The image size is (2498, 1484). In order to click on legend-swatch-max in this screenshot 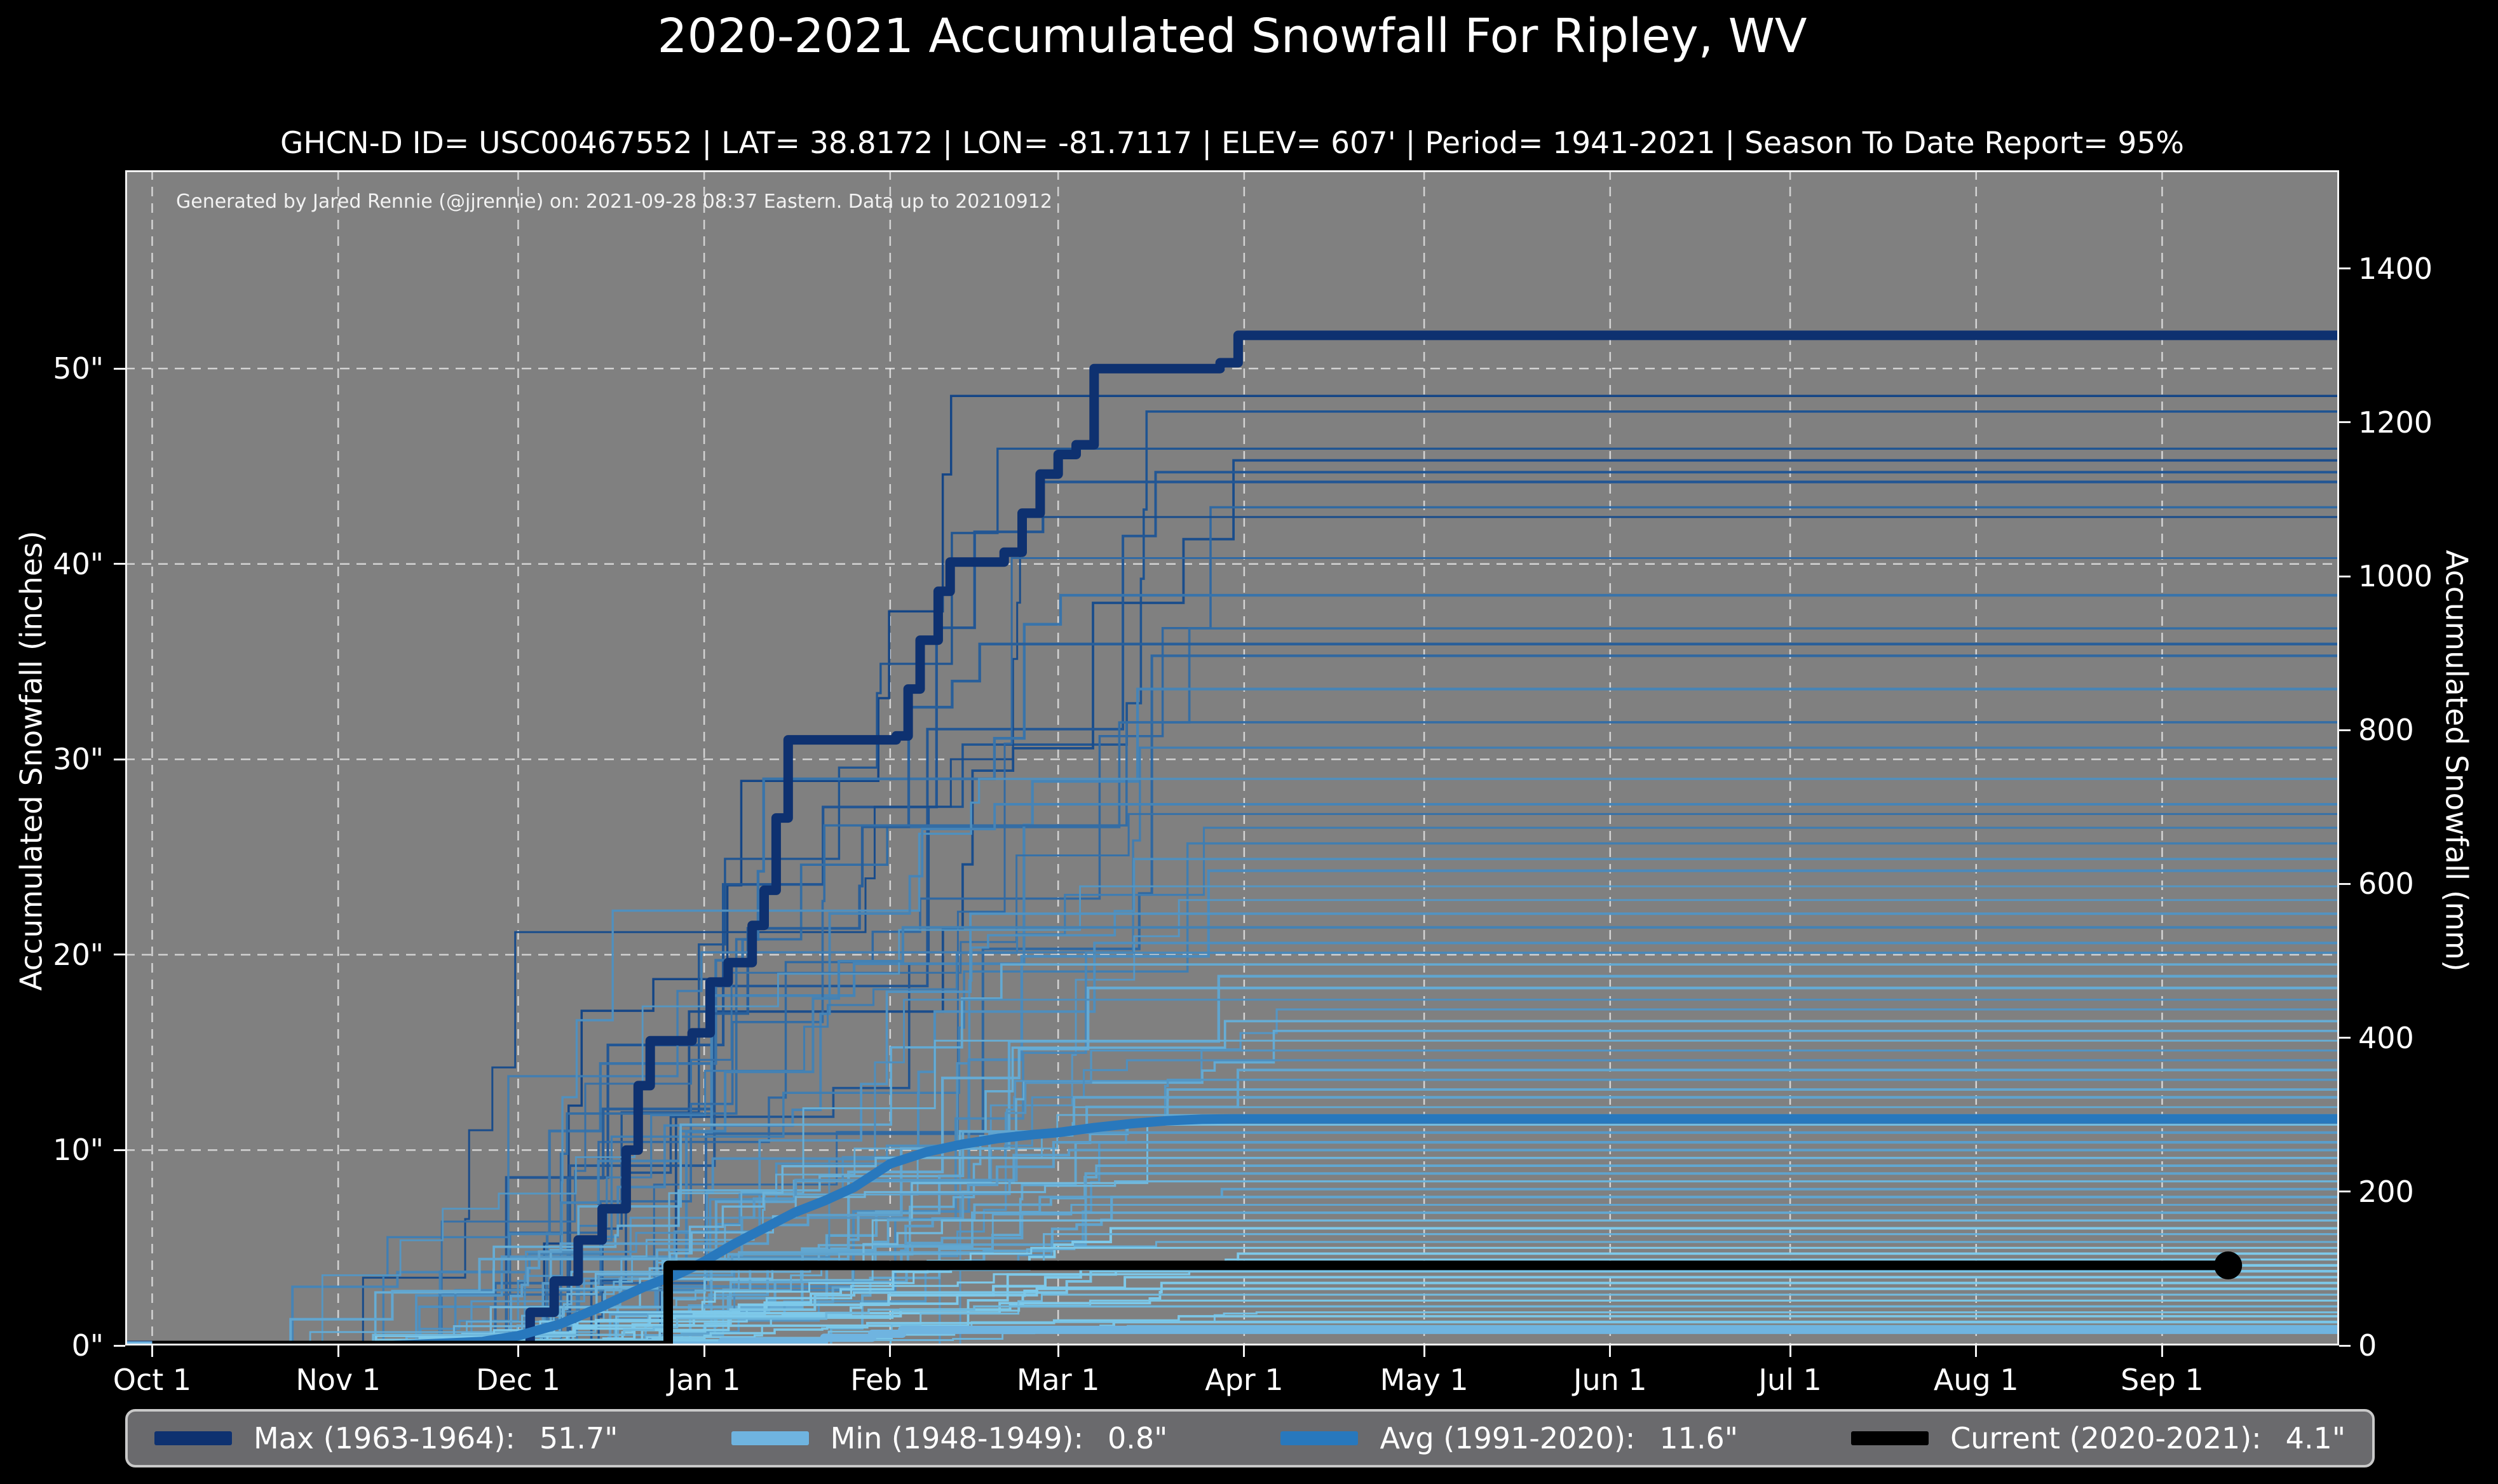, I will do `click(193, 1438)`.